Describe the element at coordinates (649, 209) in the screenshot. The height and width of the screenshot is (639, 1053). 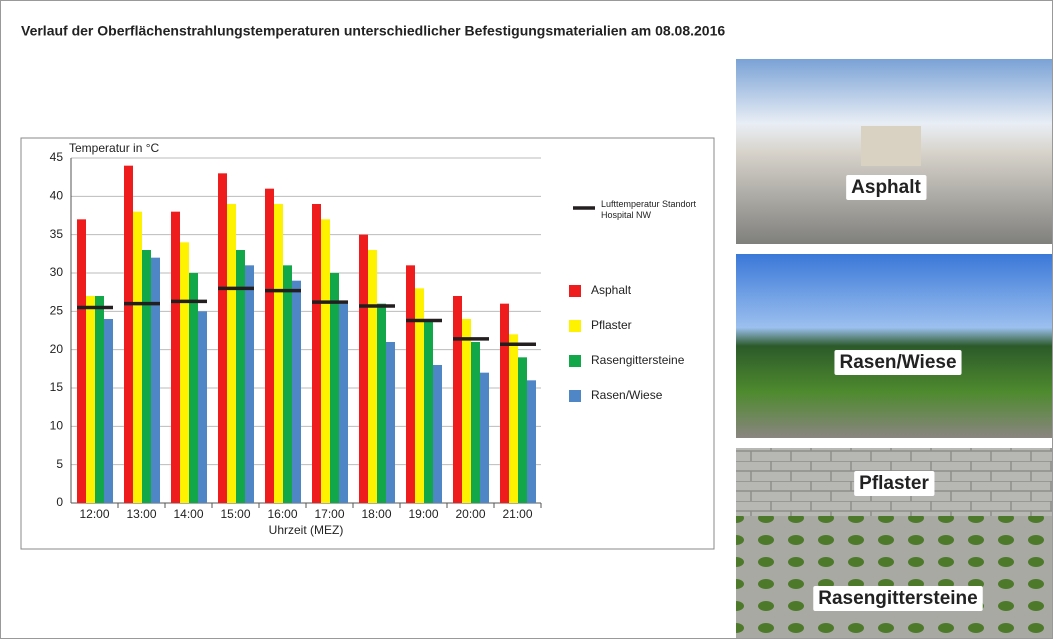
I see `legend-label: Lufttemperatur Standort Hospital NW` at that location.